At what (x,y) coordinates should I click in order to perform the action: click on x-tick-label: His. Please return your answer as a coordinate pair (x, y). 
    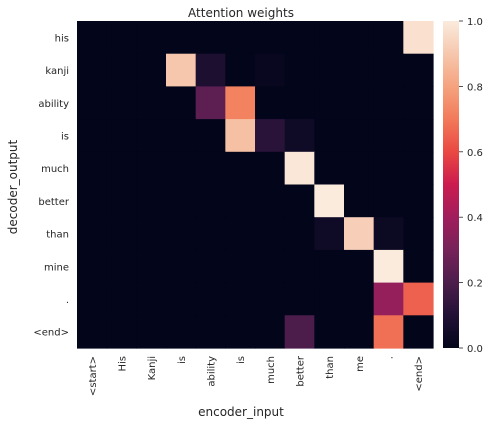
    Looking at the image, I should click on (123, 364).